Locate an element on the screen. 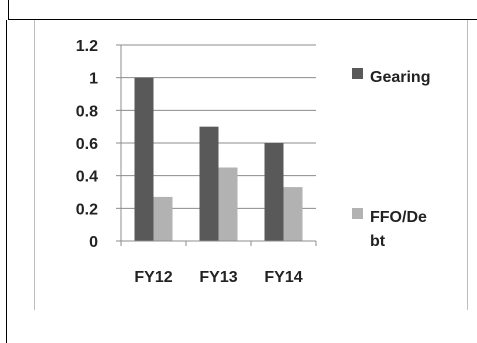  x-axis-ticks: FY12 FY13 FY14 is located at coordinates (218, 277).